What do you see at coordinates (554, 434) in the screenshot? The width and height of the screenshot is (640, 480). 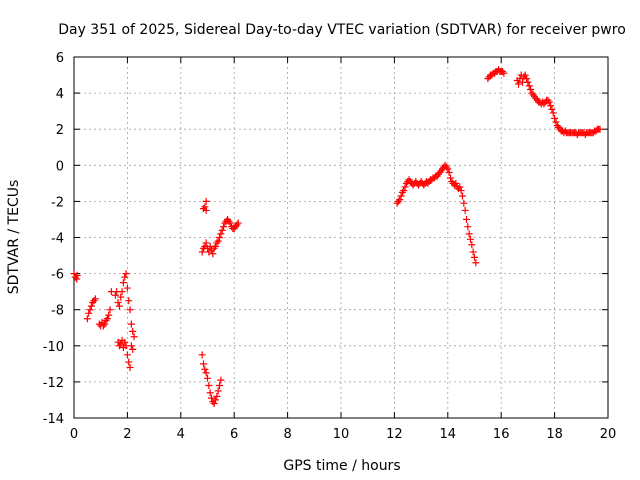 I see `x-tick-label: 18` at bounding box center [554, 434].